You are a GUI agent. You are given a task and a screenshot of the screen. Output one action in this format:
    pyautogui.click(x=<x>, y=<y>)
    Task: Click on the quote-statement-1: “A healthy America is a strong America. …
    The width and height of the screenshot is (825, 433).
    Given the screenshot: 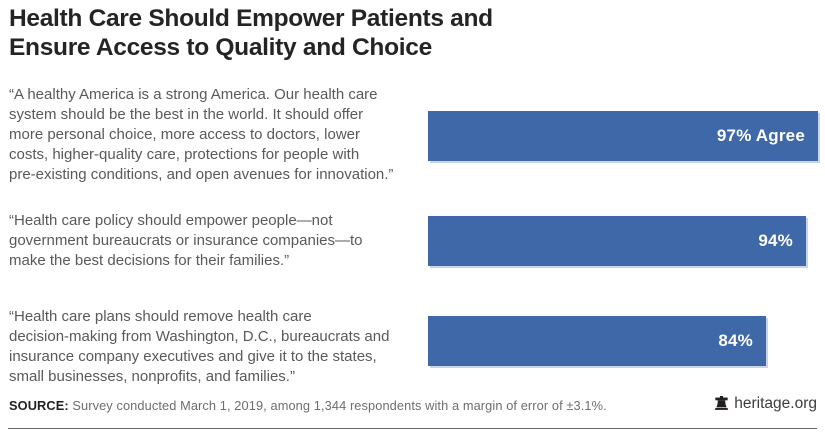 What is the action you would take?
    pyautogui.click(x=201, y=134)
    